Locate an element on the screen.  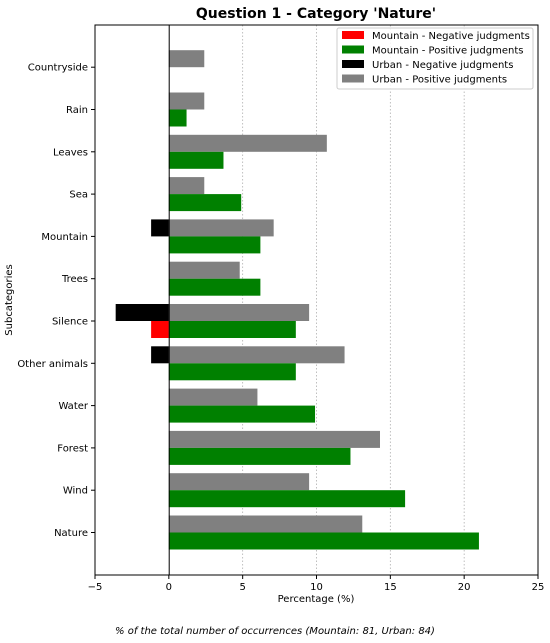
y-tick-label: Leaves is located at coordinates (70, 152).